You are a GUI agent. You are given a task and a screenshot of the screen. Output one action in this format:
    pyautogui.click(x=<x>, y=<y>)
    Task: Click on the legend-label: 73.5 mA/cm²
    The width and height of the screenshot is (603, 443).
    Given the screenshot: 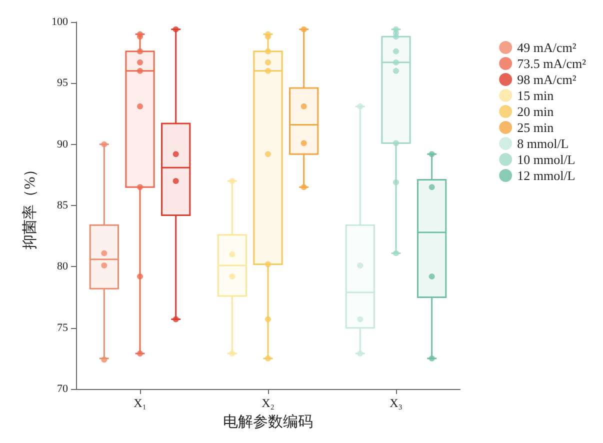 What is the action you would take?
    pyautogui.click(x=551, y=63)
    